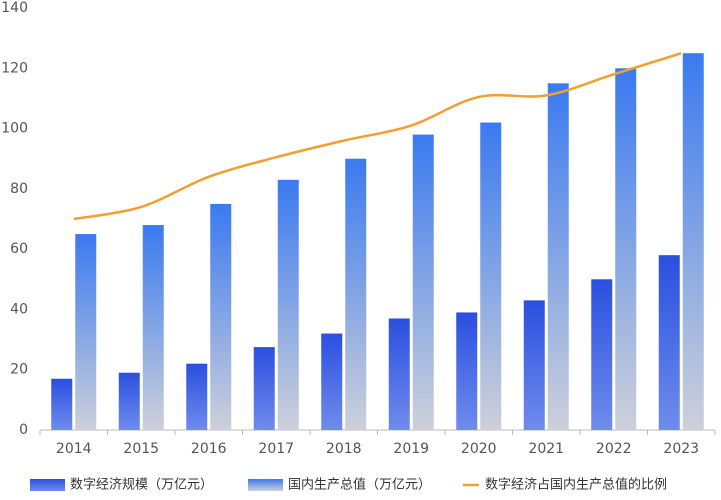 This screenshot has width=721, height=500. What do you see at coordinates (19, 249) in the screenshot?
I see `y-tick-label: 60` at bounding box center [19, 249].